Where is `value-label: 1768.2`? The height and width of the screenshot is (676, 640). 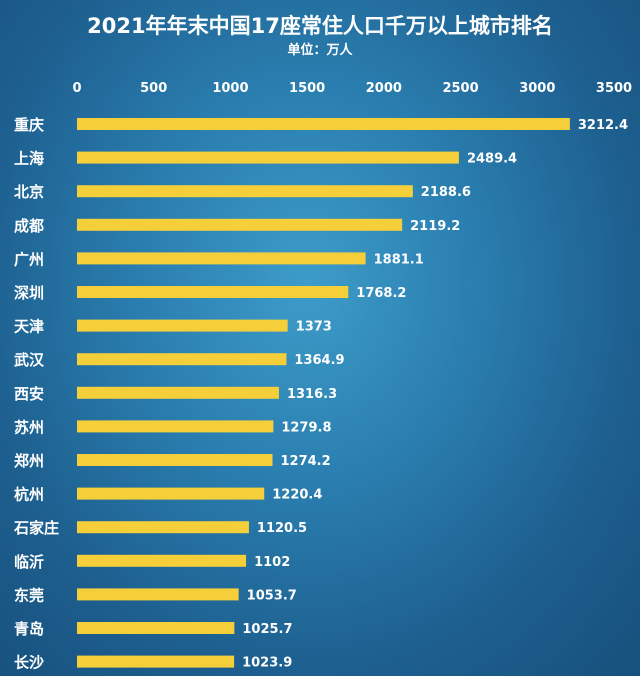 value-label: 1768.2 is located at coordinates (381, 293).